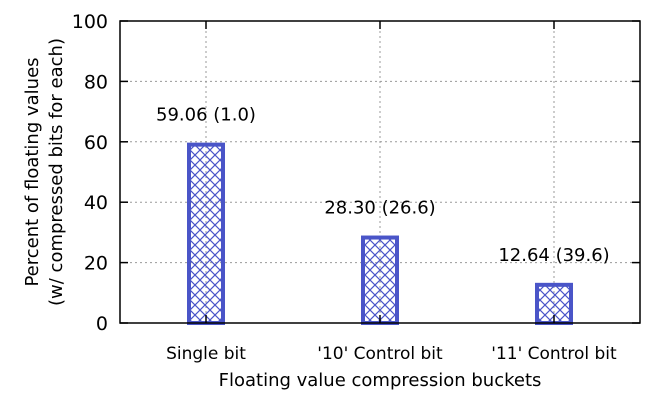  What do you see at coordinates (96, 143) in the screenshot?
I see `y-tick-label: 60` at bounding box center [96, 143].